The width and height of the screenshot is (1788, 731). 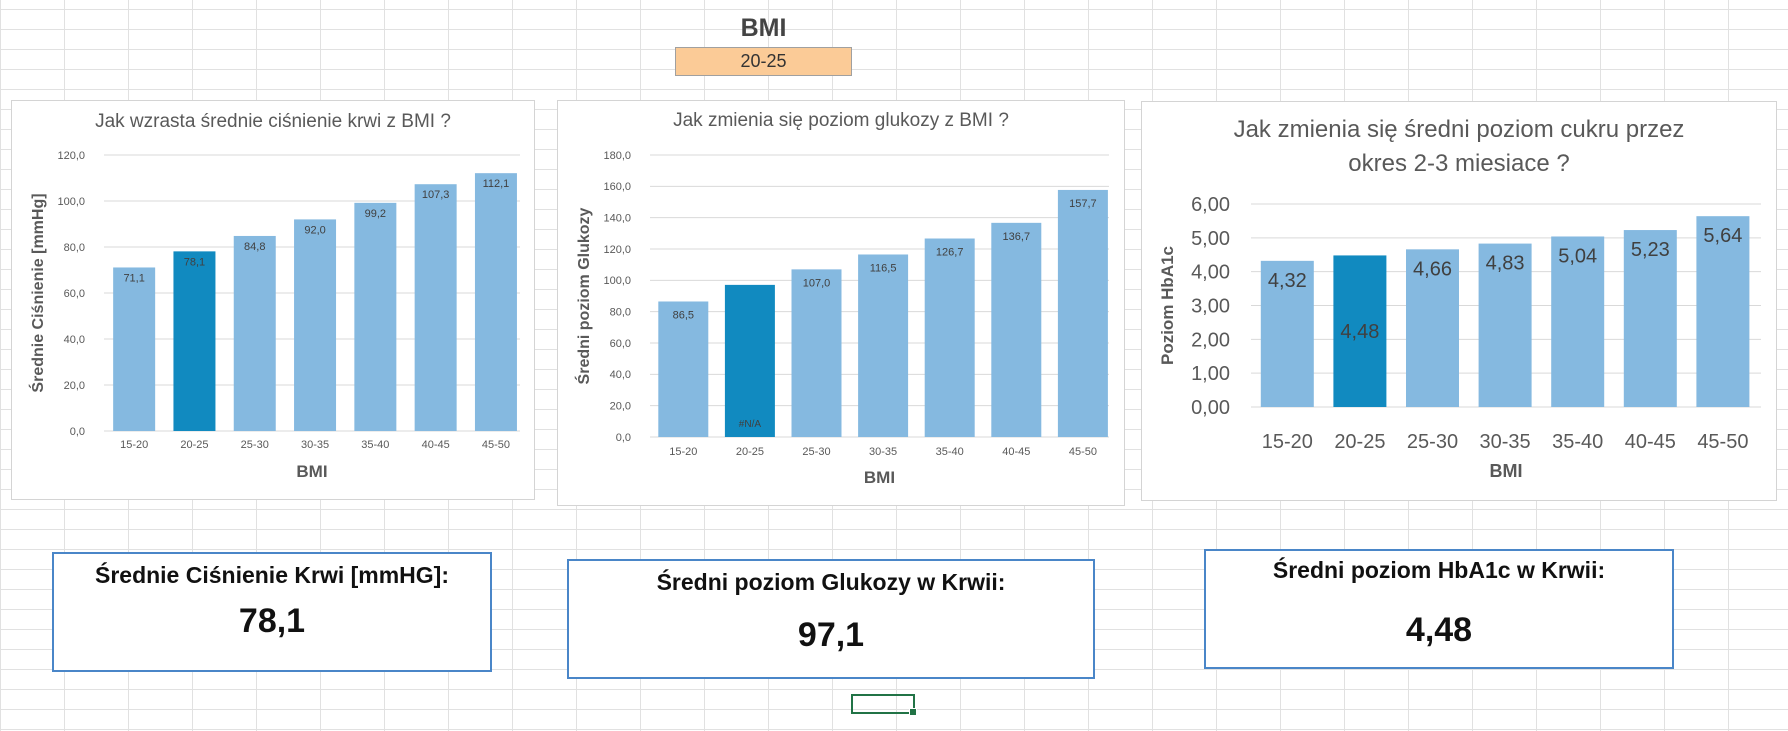 What do you see at coordinates (133, 278) in the screenshot?
I see `data-label: 71,1` at bounding box center [133, 278].